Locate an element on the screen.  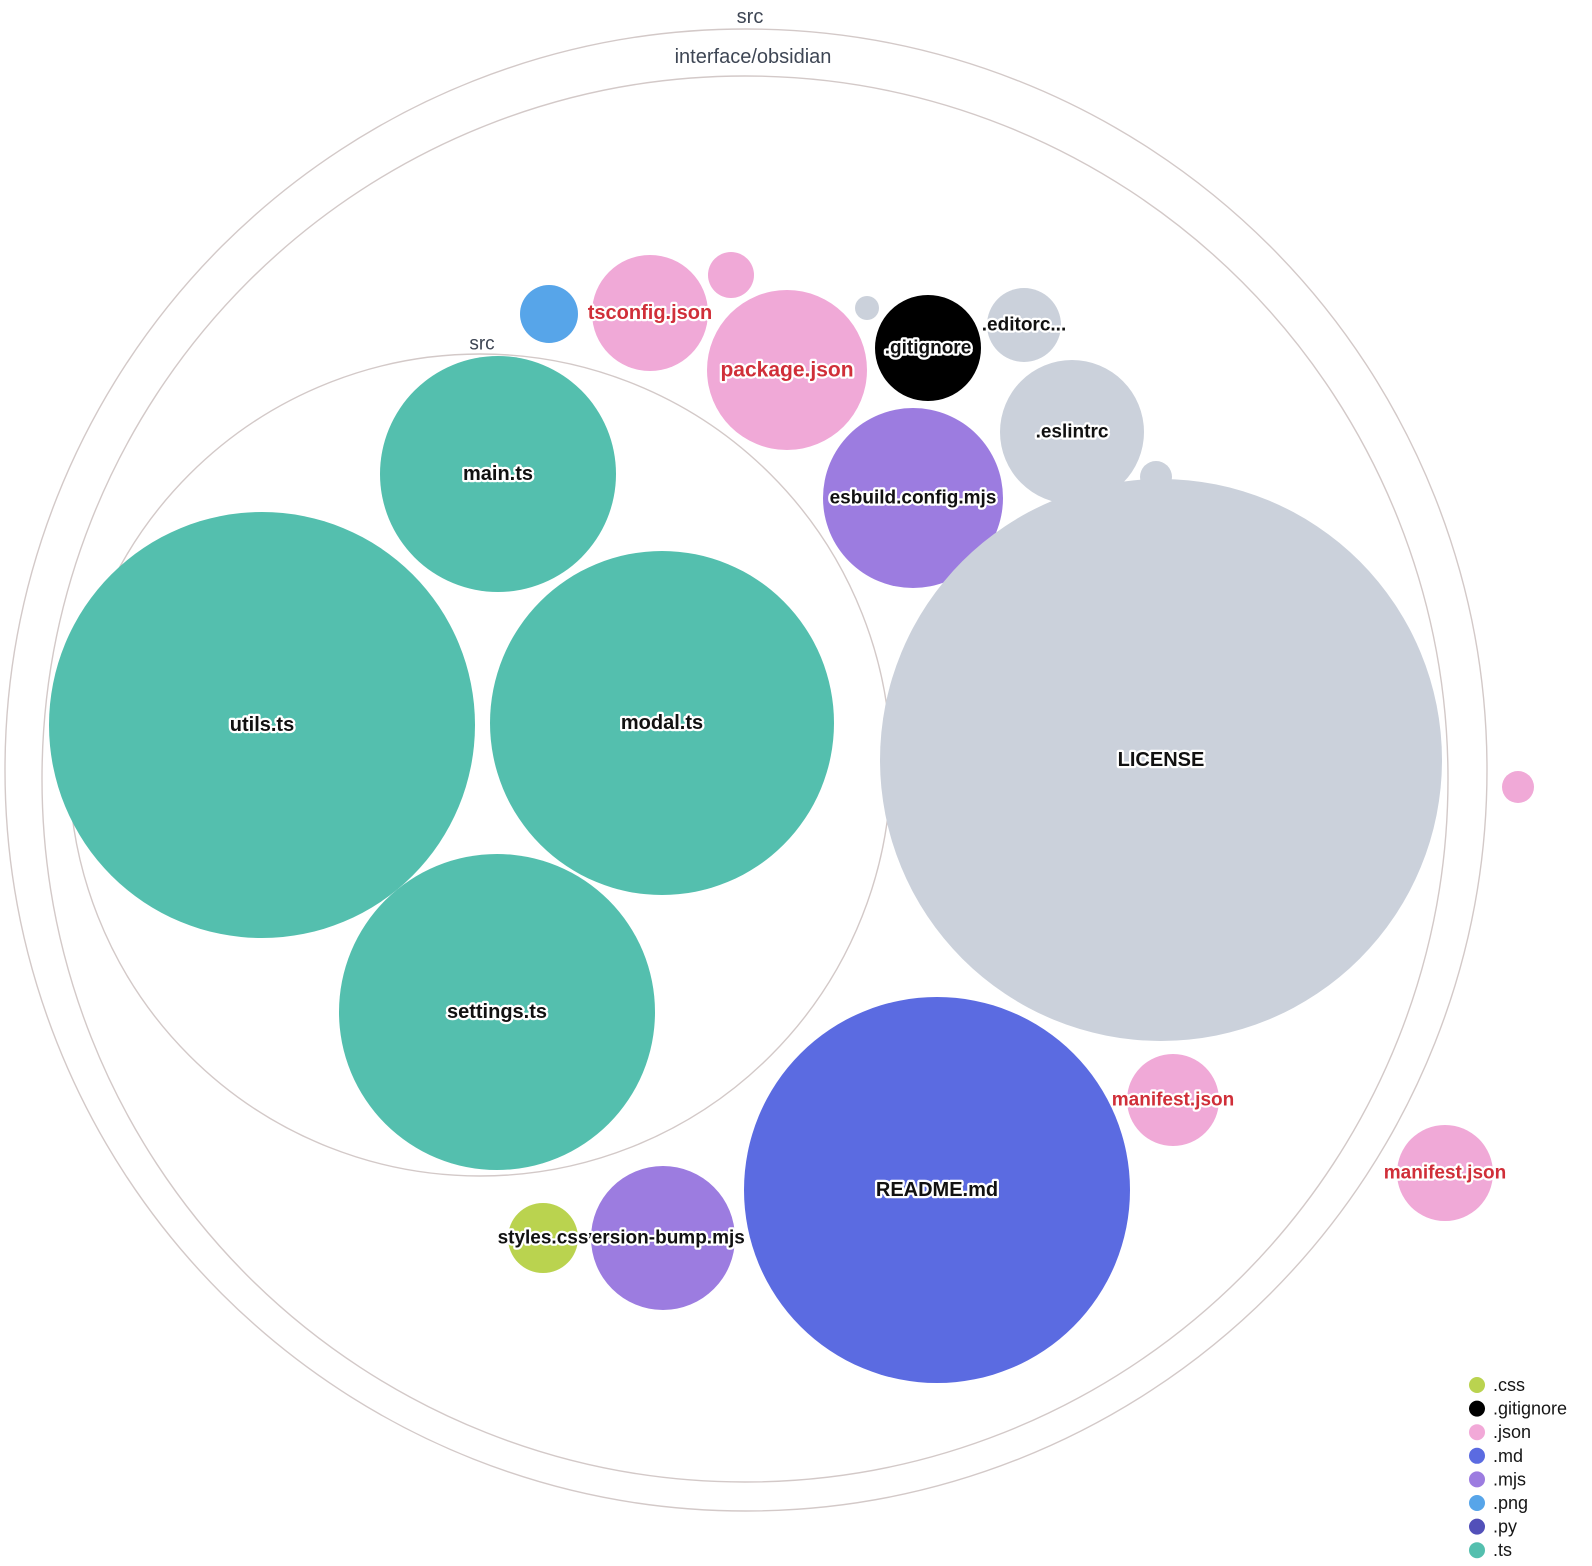
file-circle-main-ts is located at coordinates (498, 474).